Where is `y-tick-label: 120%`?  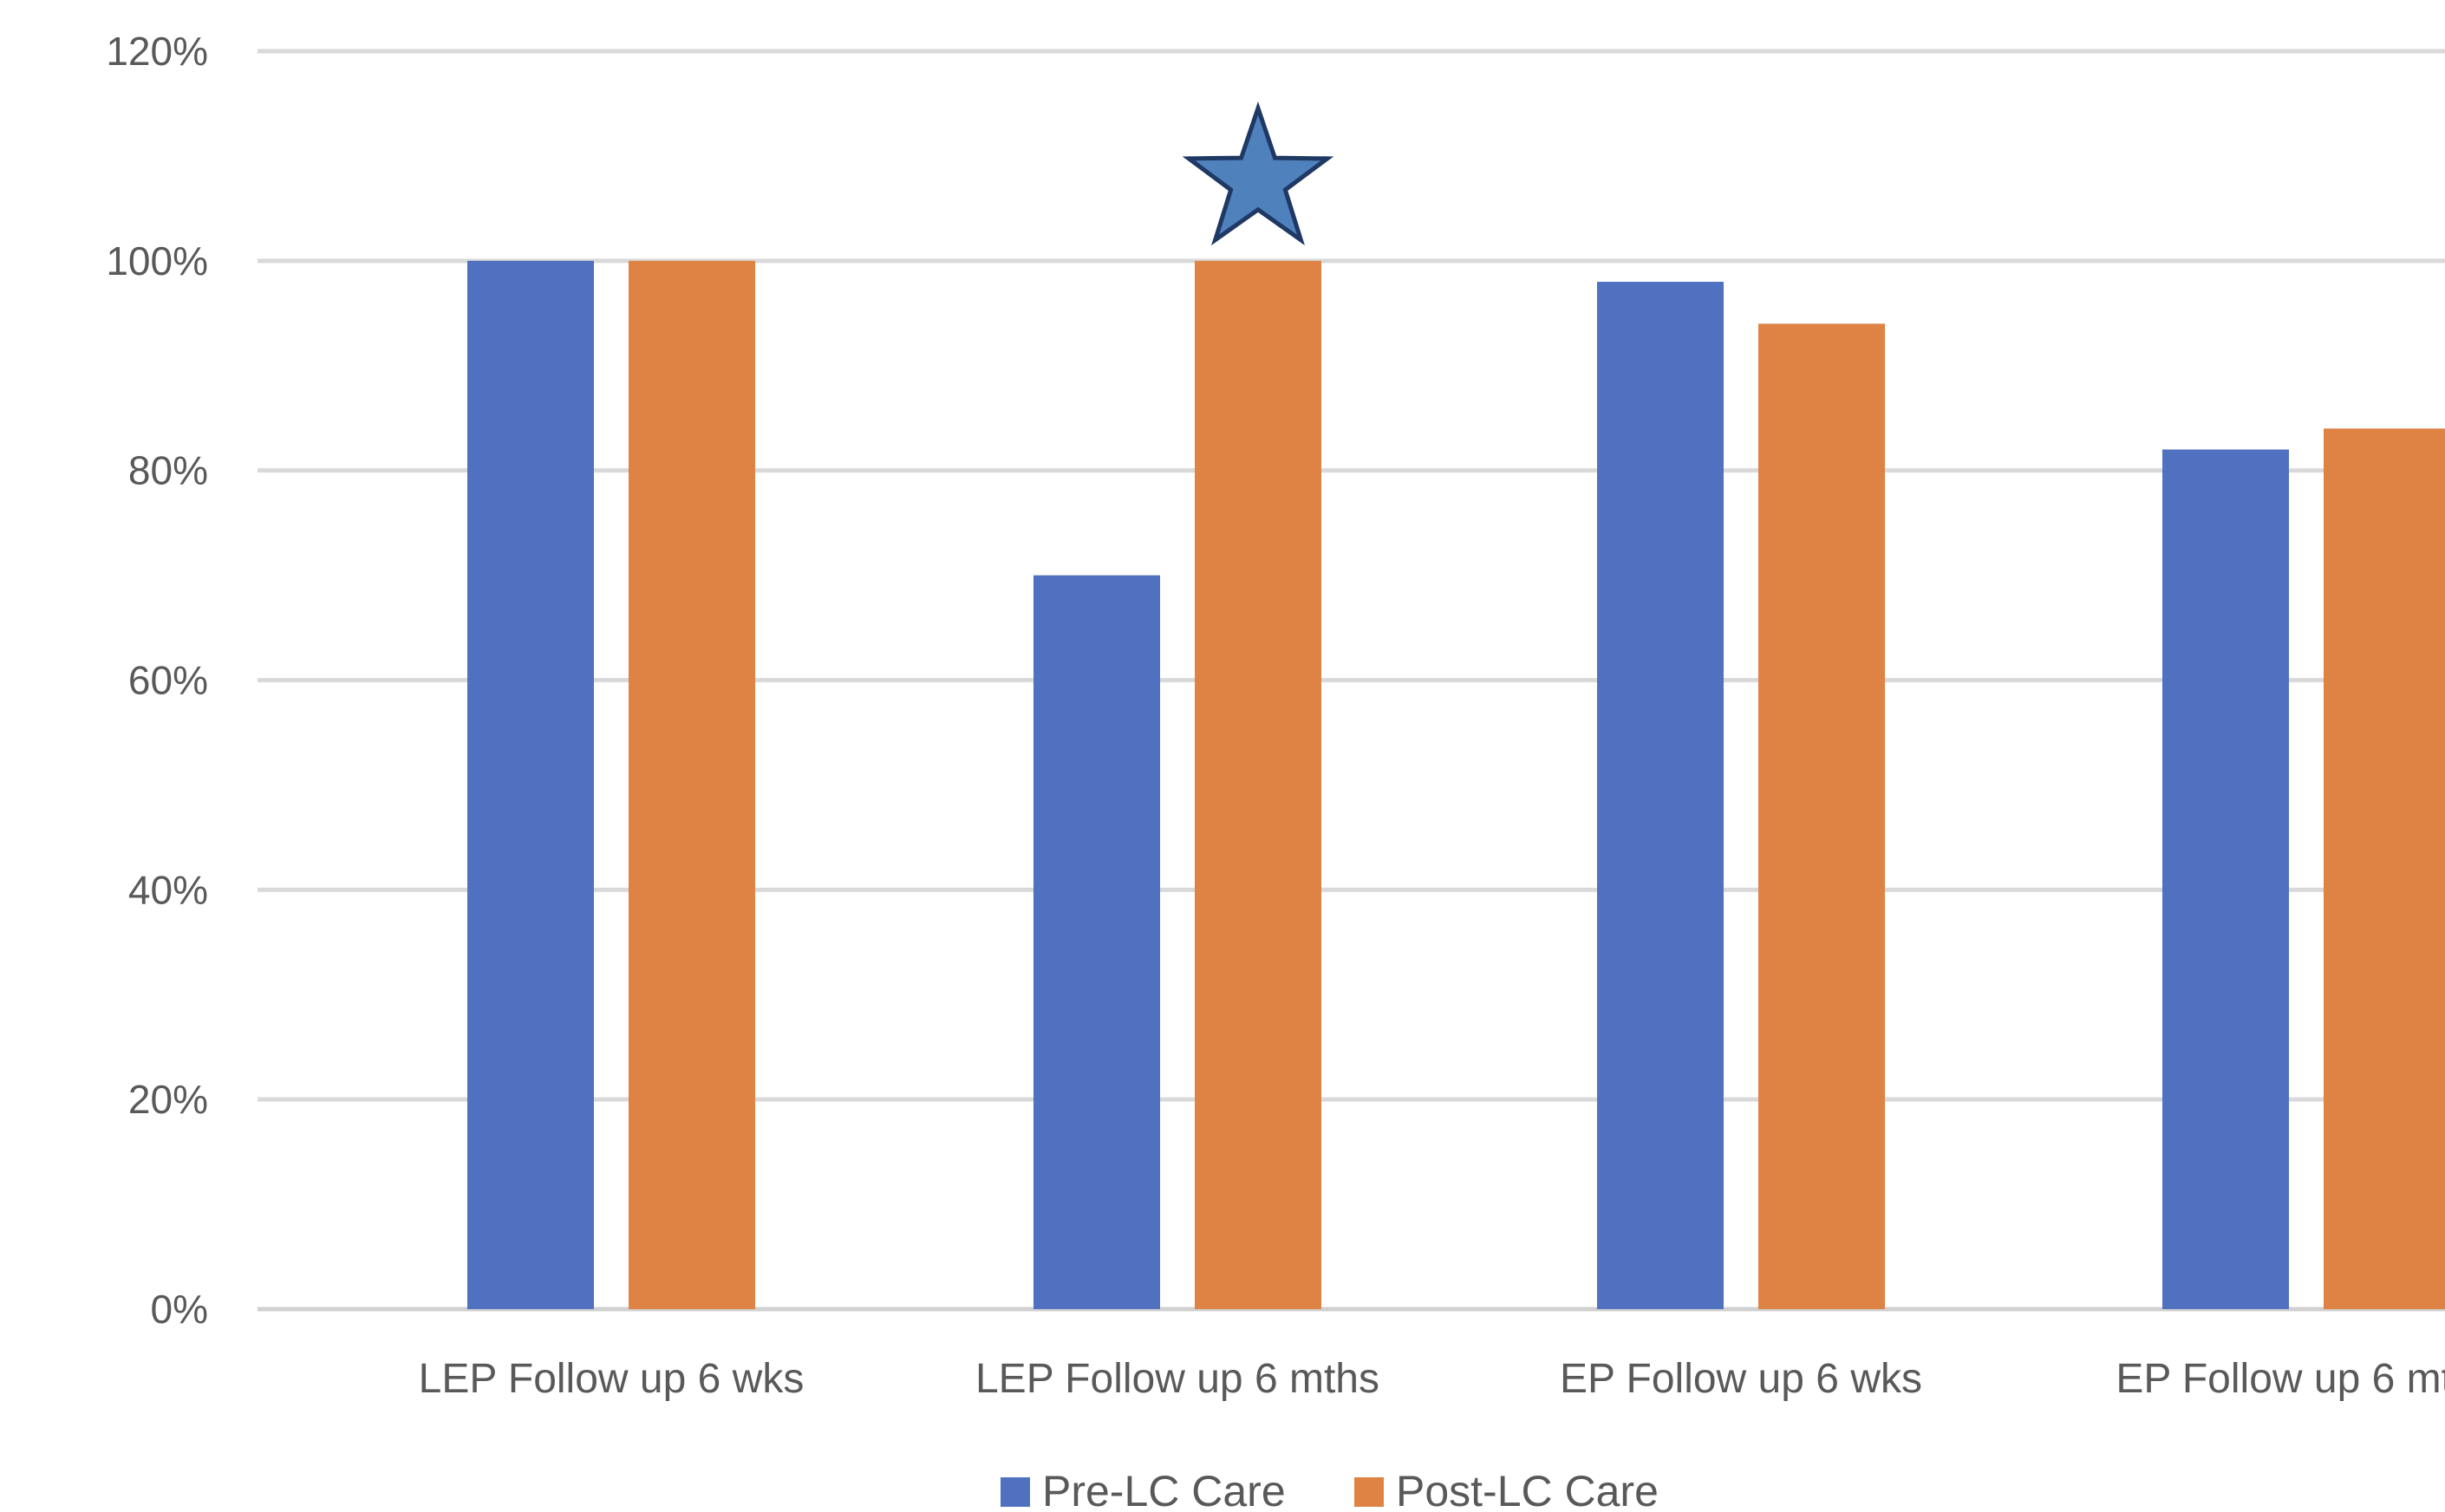
y-tick-label: 120% is located at coordinates (157, 52).